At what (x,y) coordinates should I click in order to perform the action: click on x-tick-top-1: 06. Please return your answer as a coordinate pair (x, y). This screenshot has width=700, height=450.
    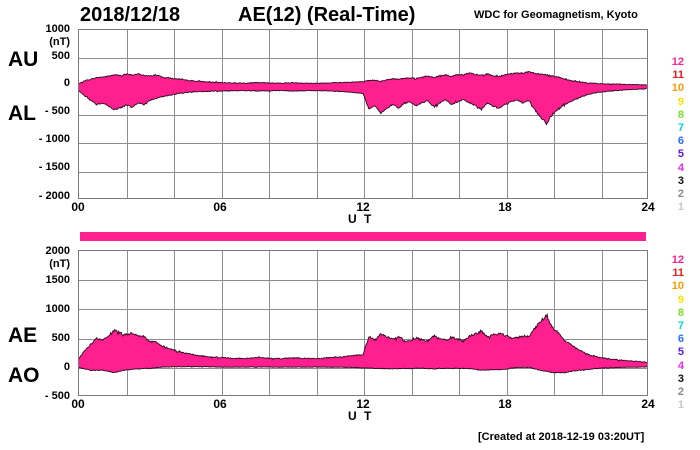
    Looking at the image, I should click on (220, 207).